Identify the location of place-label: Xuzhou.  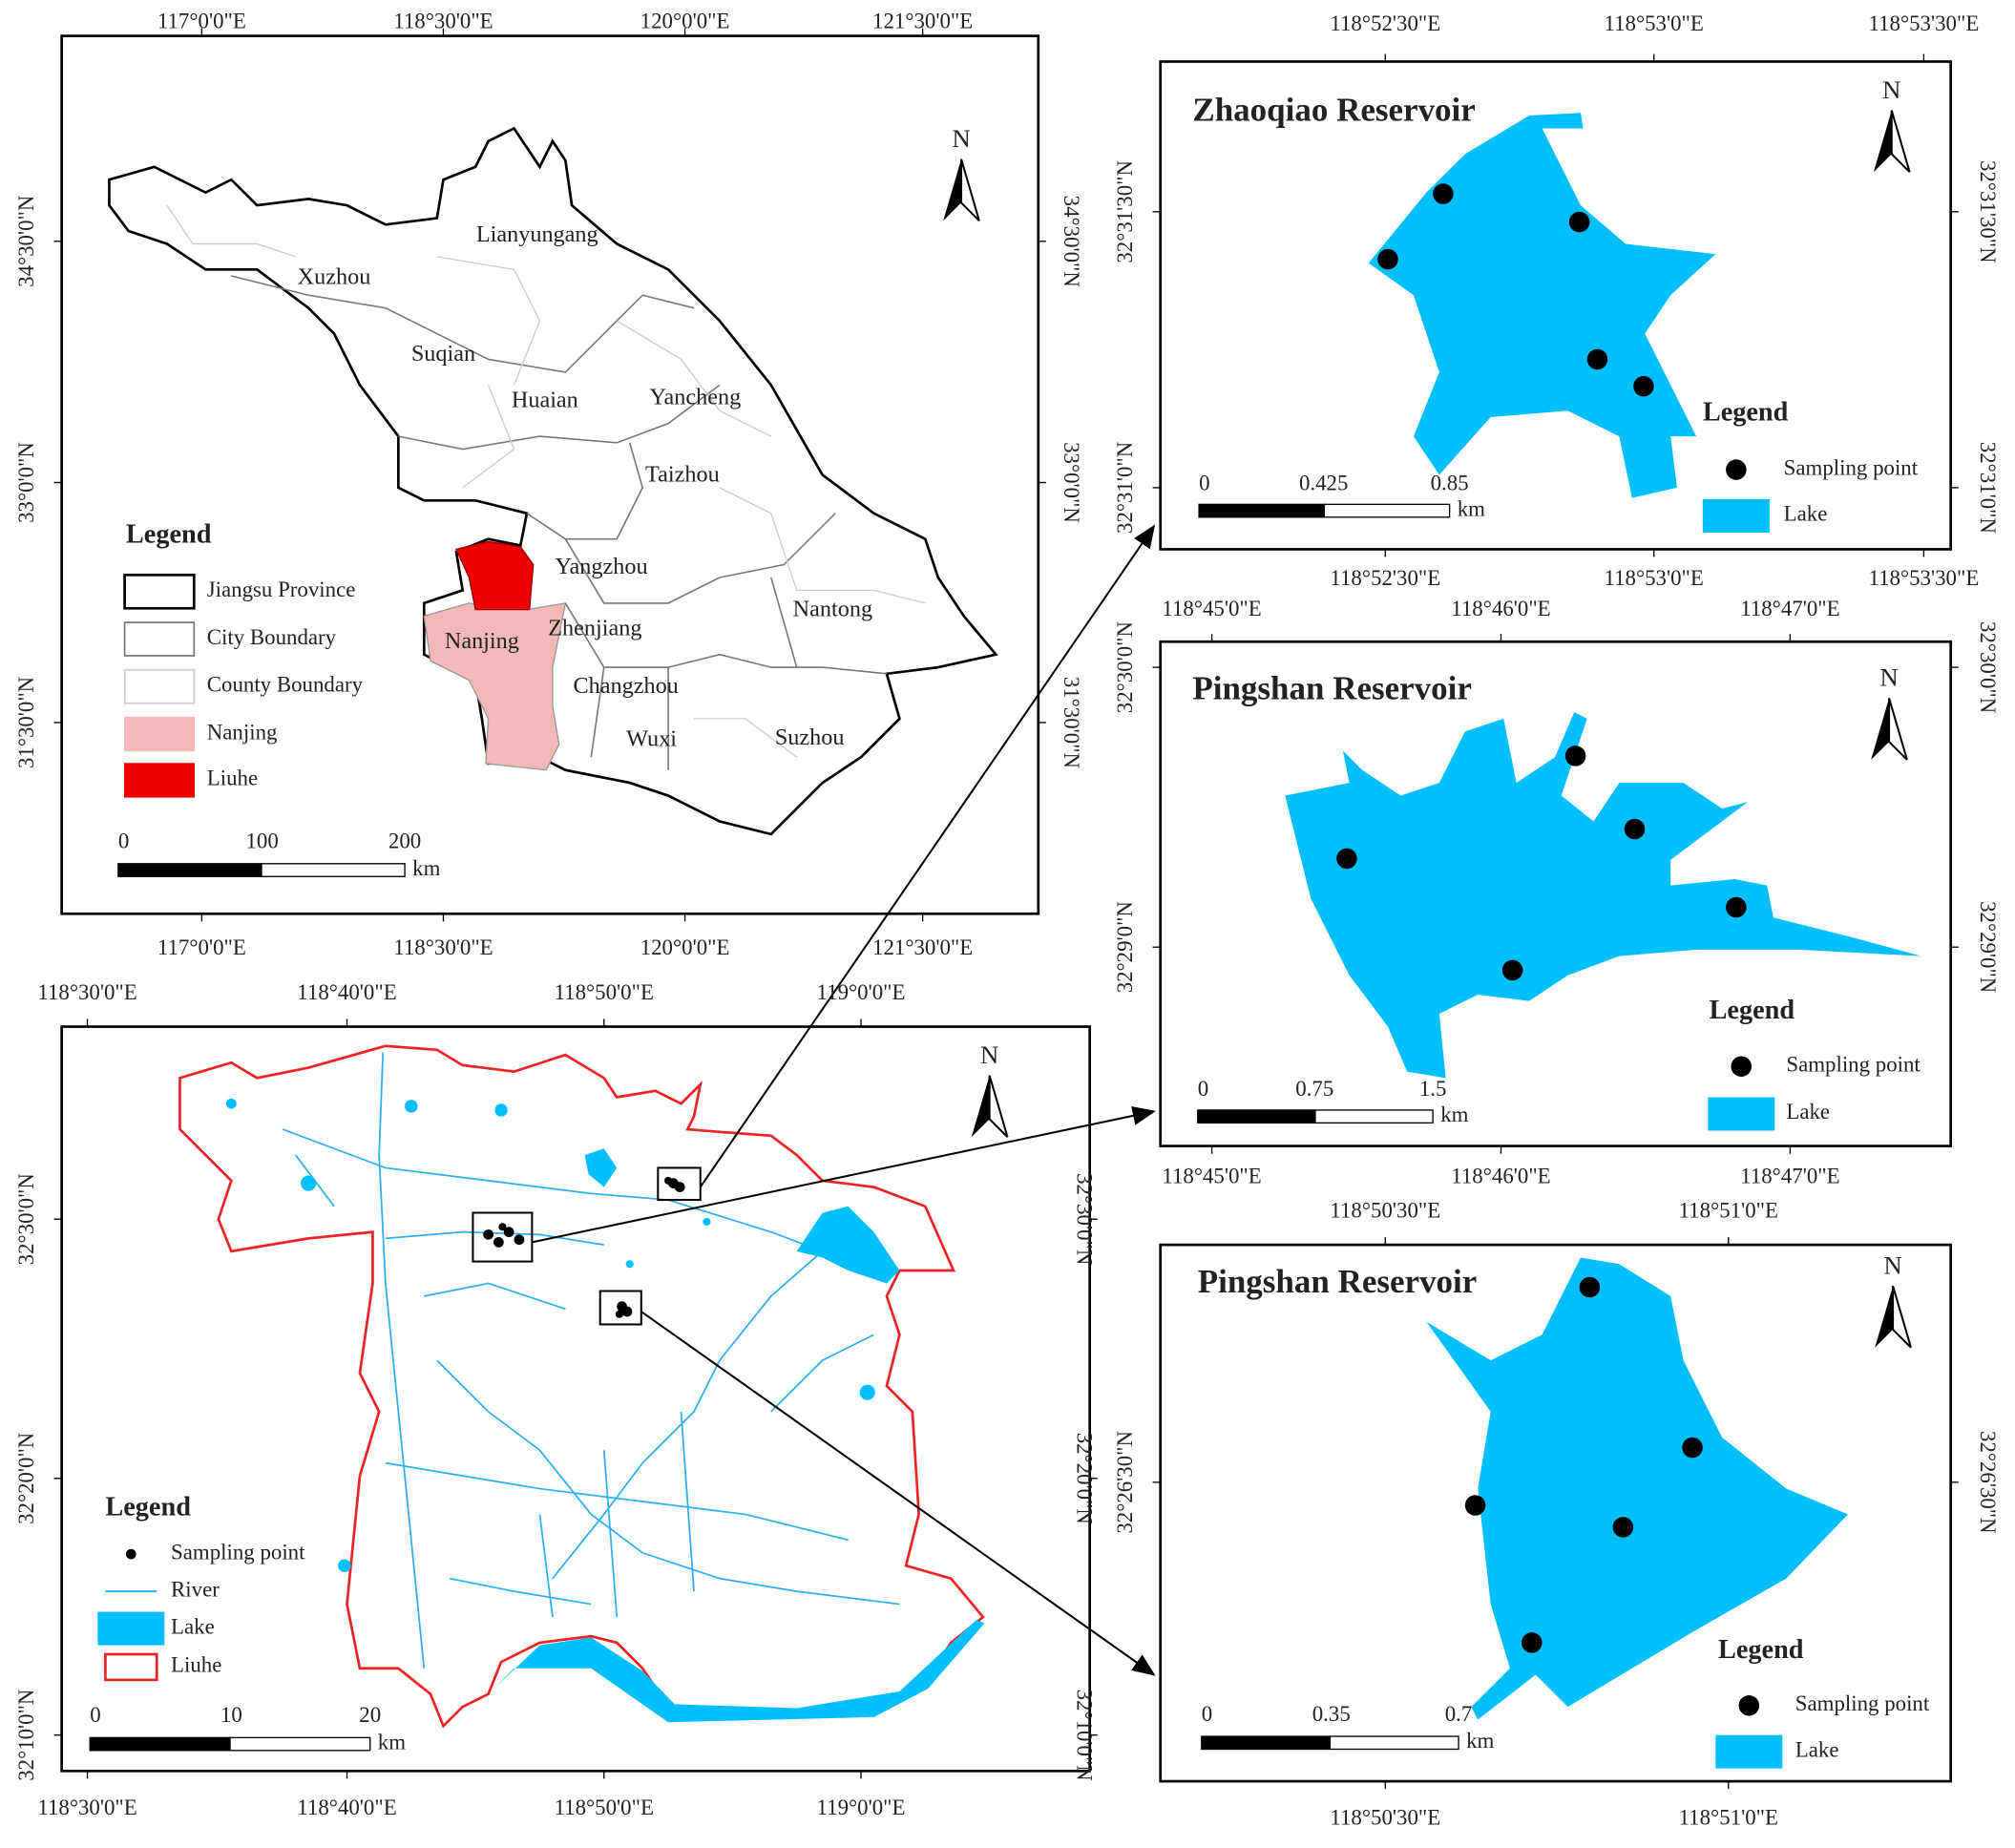
(334, 276).